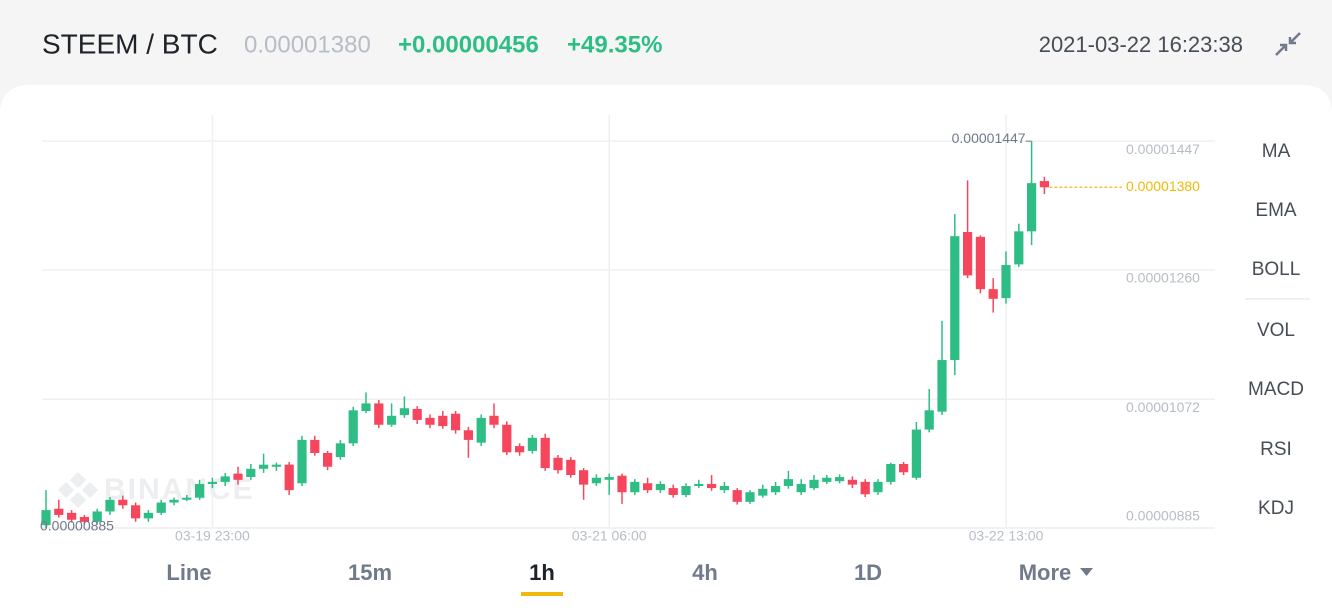  I want to click on indicator-button: MA, so click(1276, 151).